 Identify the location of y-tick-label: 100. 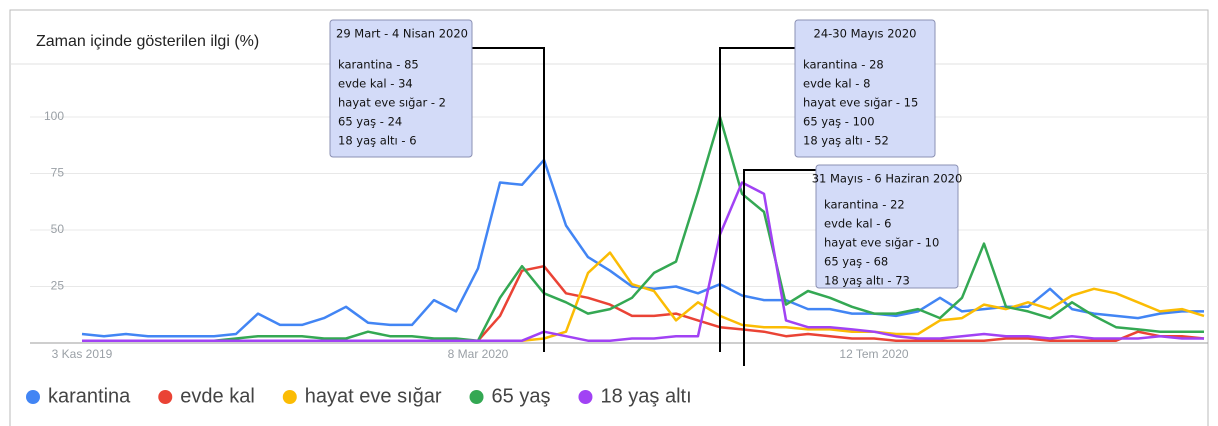
(54, 116).